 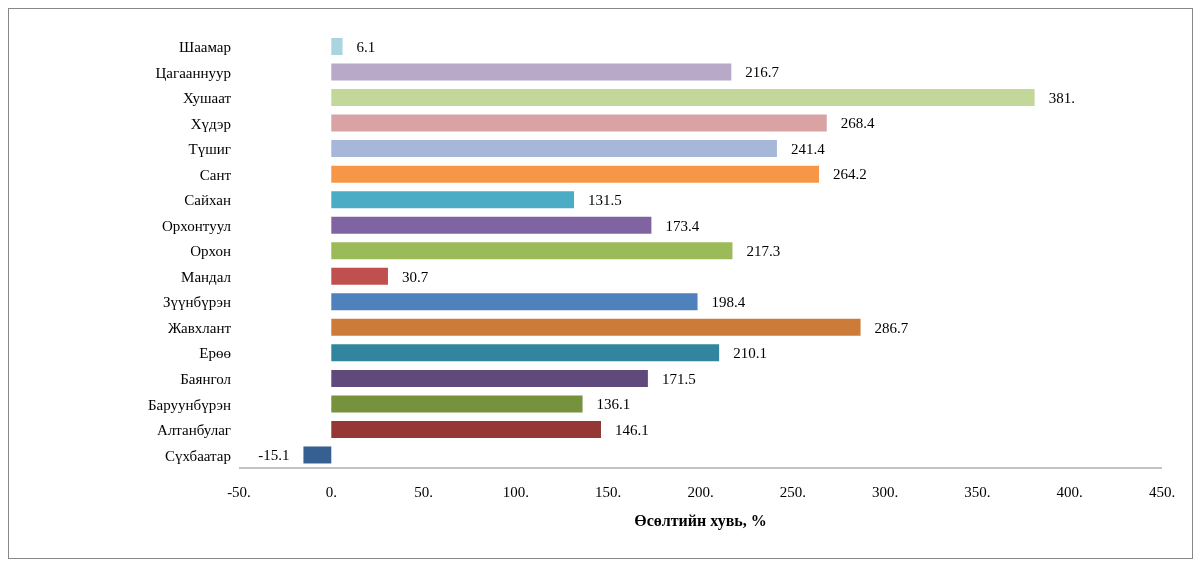 What do you see at coordinates (632, 429) in the screenshot?
I see `data-label: 146.1` at bounding box center [632, 429].